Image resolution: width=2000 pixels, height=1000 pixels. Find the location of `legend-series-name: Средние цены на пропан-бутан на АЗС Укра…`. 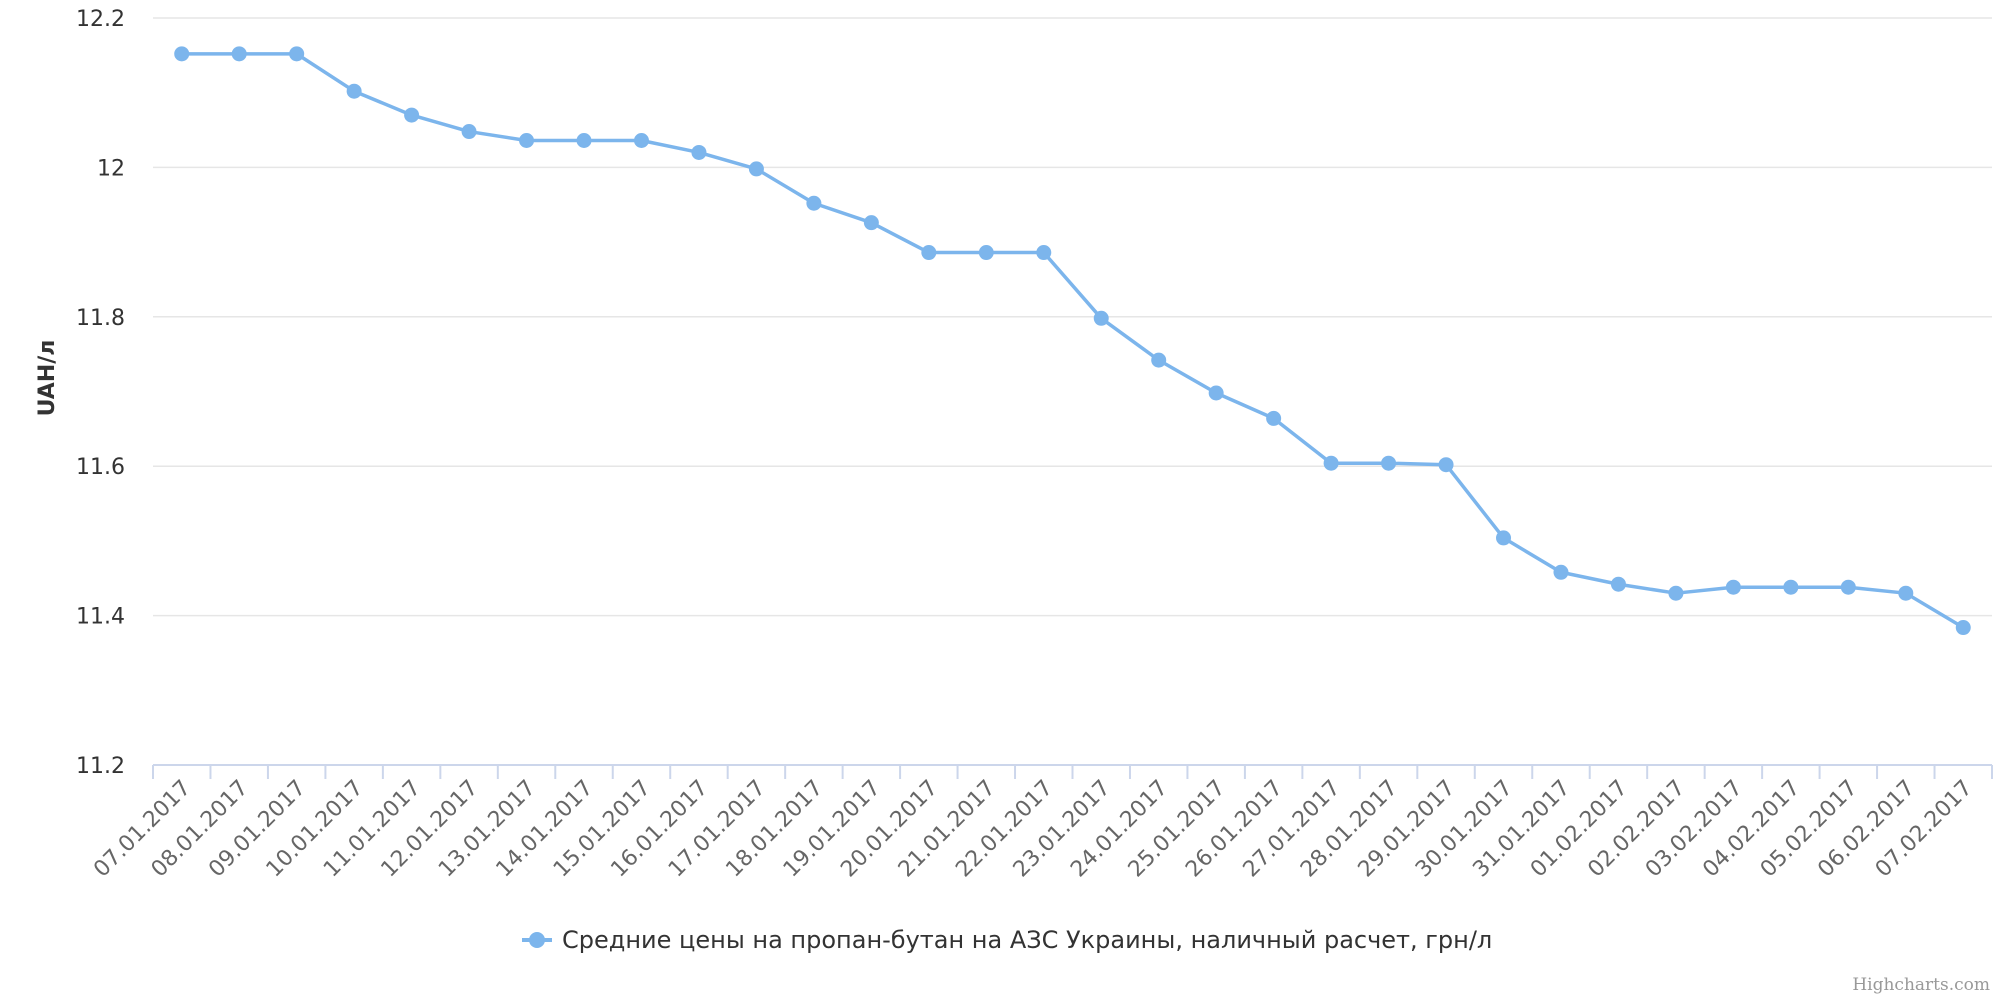

legend-series-name: Средние цены на пропан-бутан на АЗС Укра… is located at coordinates (1027, 940).